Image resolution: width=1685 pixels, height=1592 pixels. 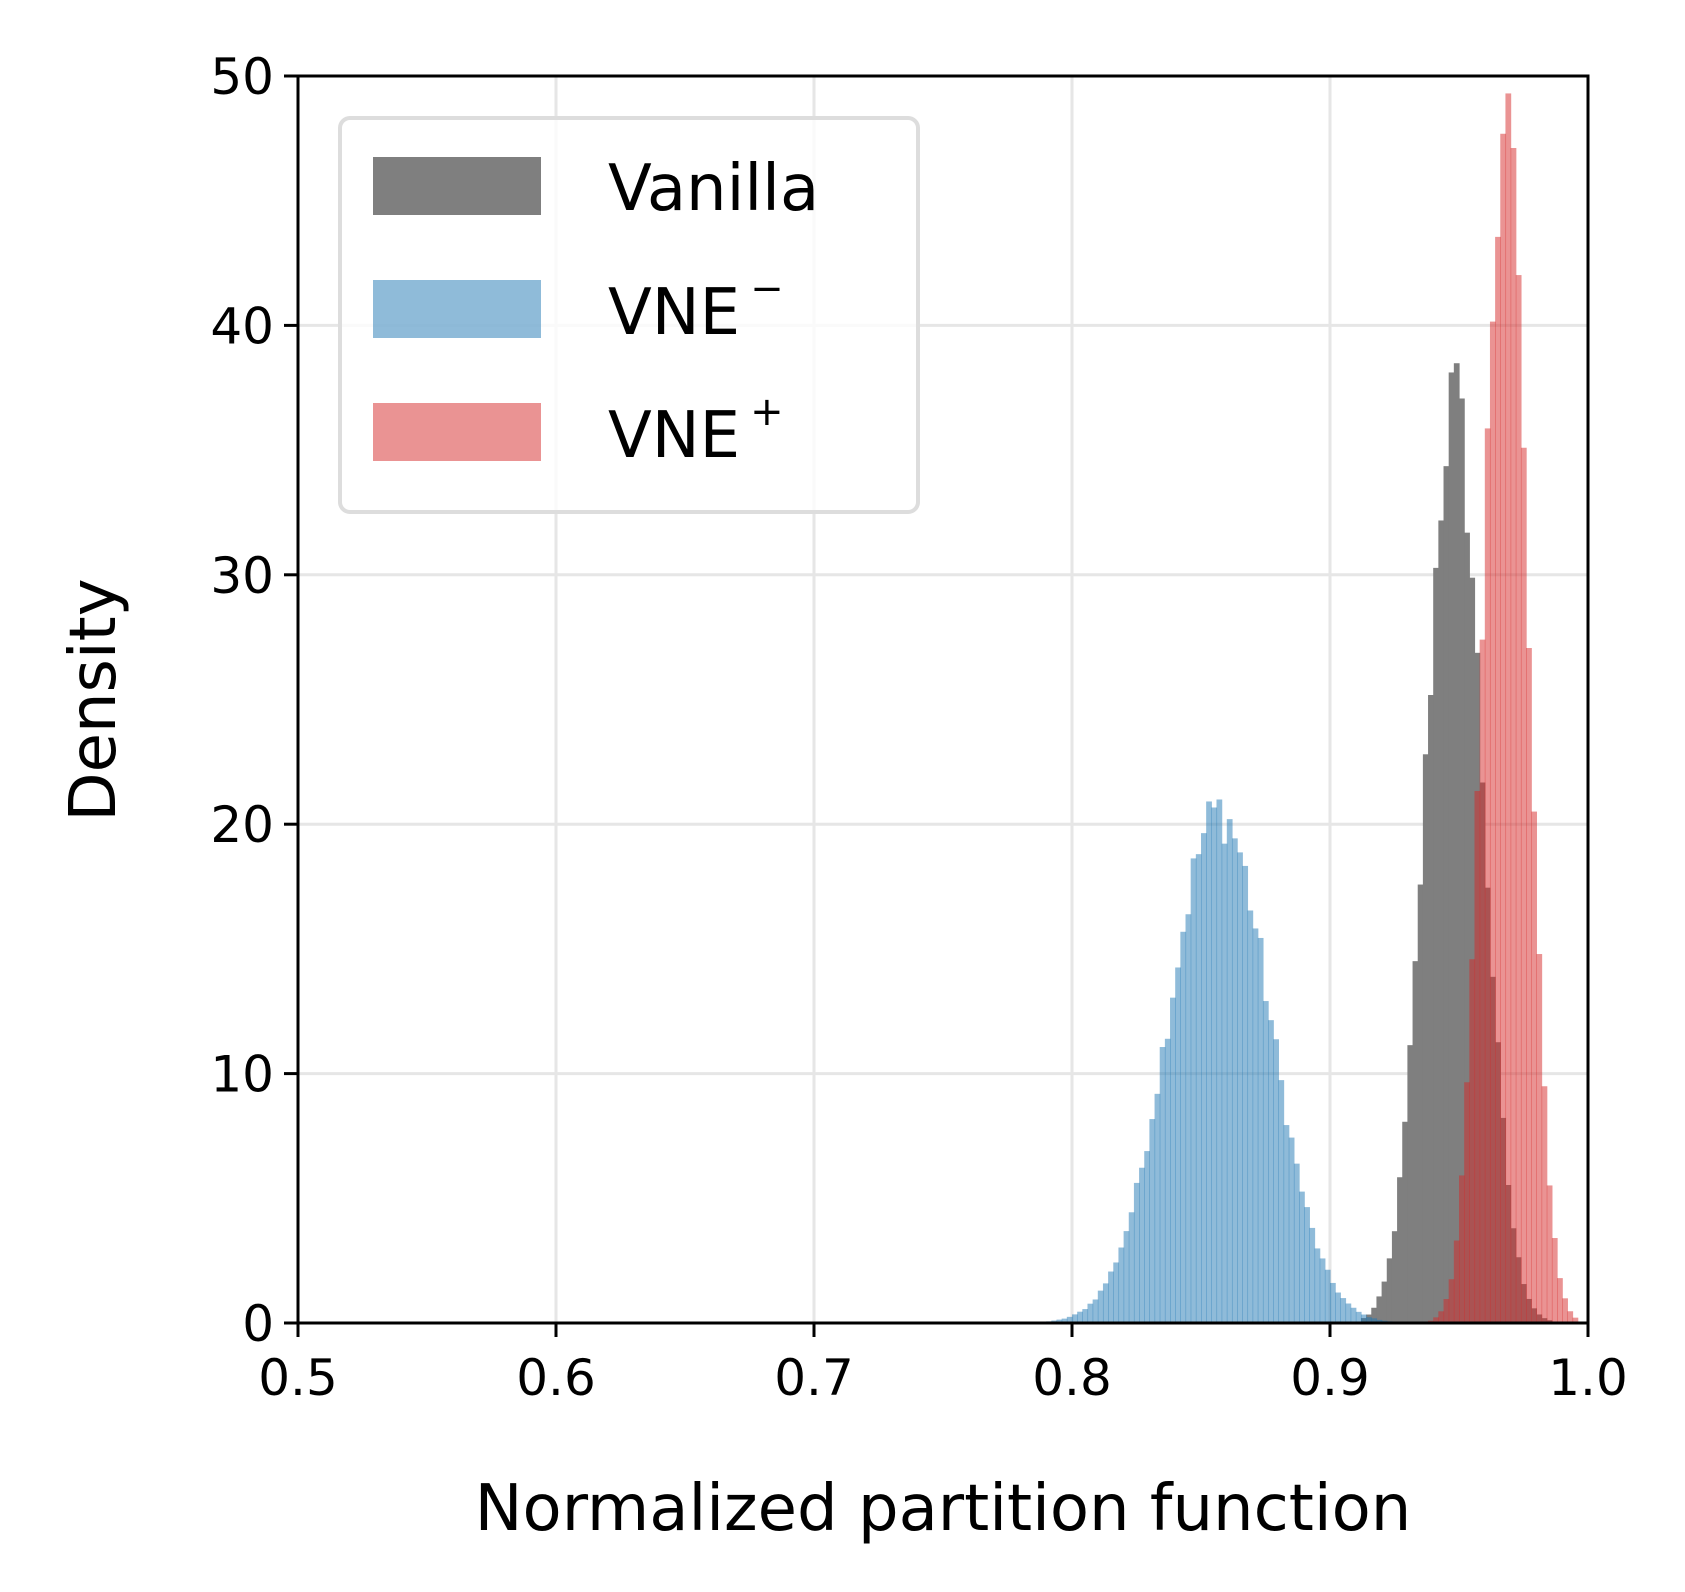 I want to click on y-tick-label: 20, so click(x=242, y=825).